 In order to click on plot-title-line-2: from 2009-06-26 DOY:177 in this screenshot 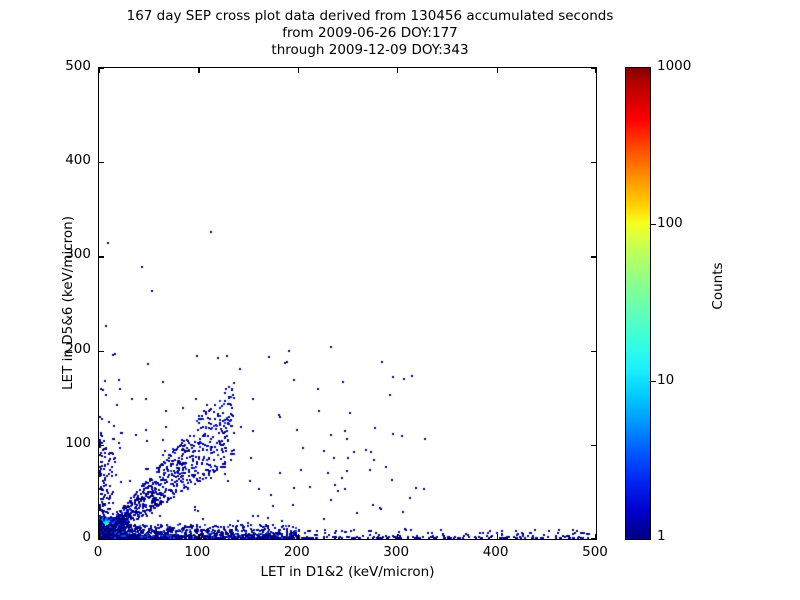, I will do `click(370, 33)`.